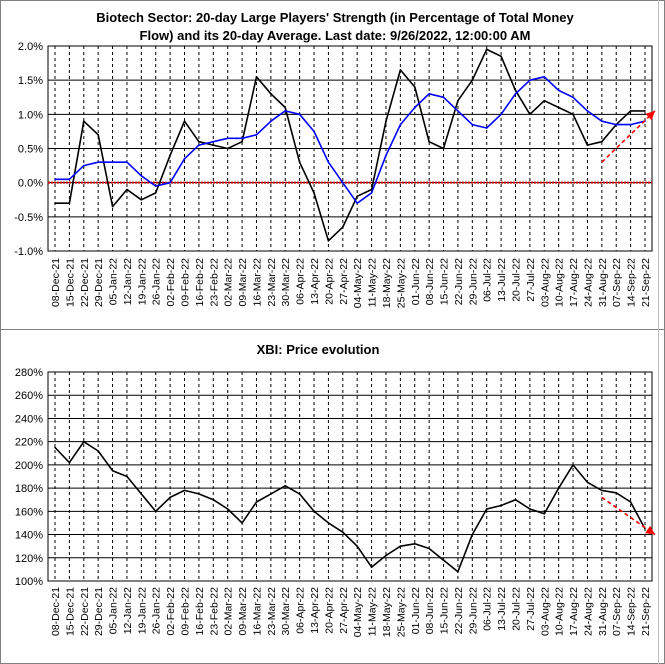 This screenshot has height=664, width=665. What do you see at coordinates (531, 280) in the screenshot?
I see `x-tick-label: 27-Jul-22` at bounding box center [531, 280].